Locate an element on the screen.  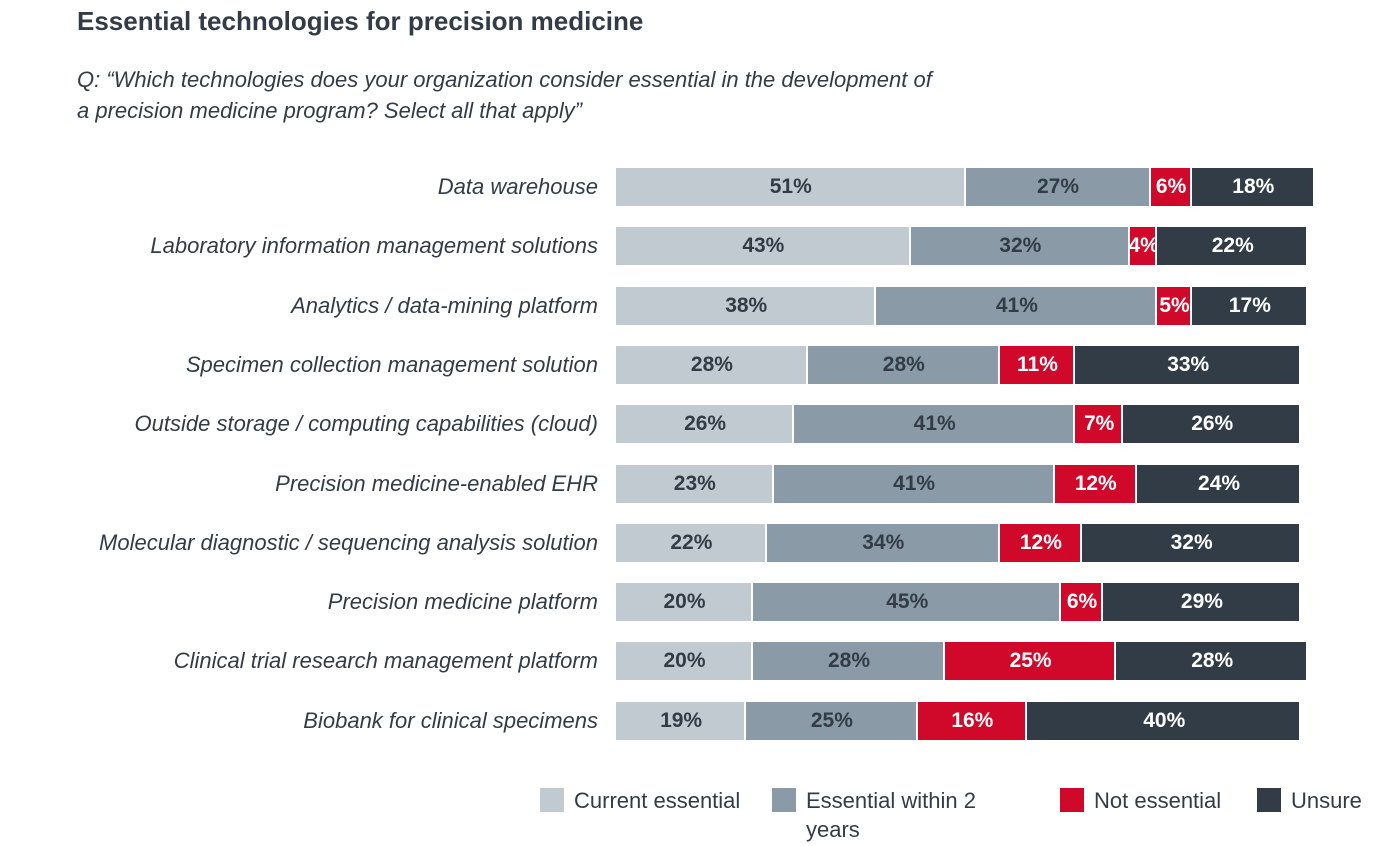
value-label: 29% is located at coordinates (1201, 602).